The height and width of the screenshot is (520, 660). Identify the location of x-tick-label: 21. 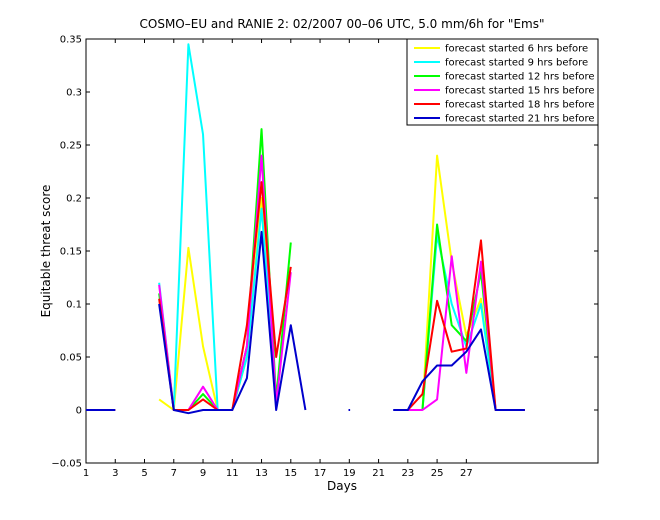
(378, 473).